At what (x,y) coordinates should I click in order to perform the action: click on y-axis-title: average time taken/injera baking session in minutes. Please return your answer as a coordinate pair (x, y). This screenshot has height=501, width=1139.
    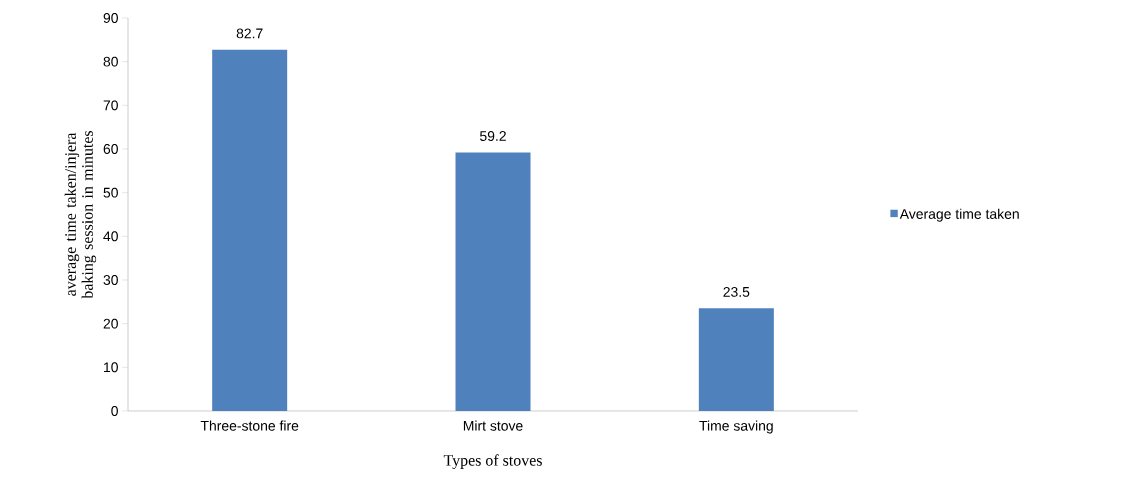
    Looking at the image, I should click on (80, 214).